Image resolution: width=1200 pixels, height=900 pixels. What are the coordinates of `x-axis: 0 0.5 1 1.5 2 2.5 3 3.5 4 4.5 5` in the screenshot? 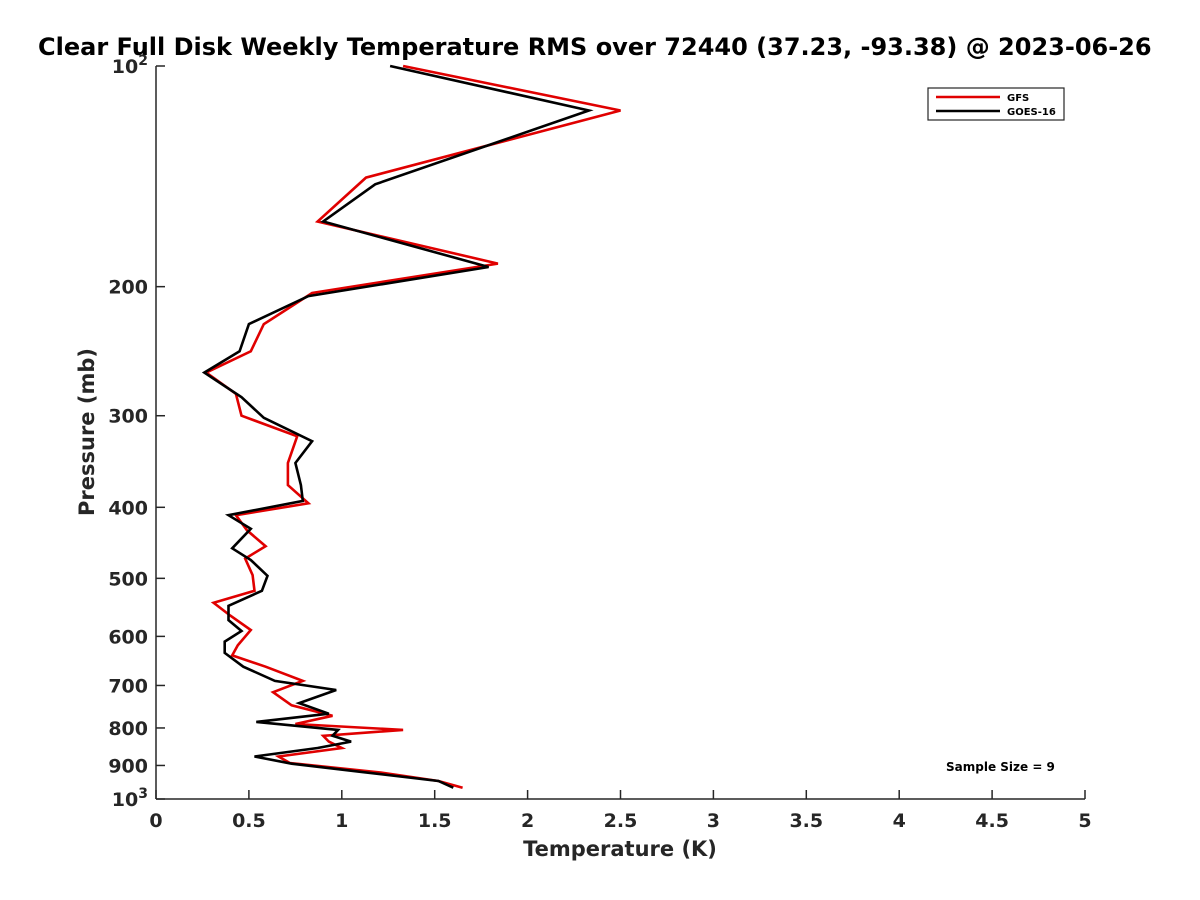 It's located at (620, 811).